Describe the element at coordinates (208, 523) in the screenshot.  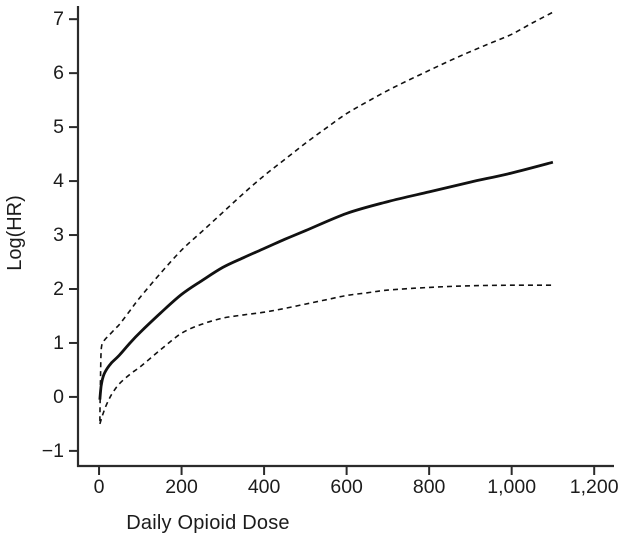
I see `x-axis-title-text: Daily Opioid Dose` at that location.